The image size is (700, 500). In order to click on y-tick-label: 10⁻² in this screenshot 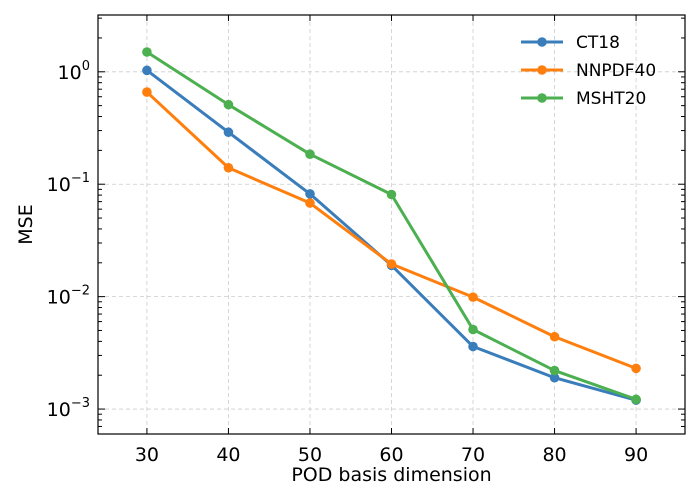, I will do `click(68, 296)`.